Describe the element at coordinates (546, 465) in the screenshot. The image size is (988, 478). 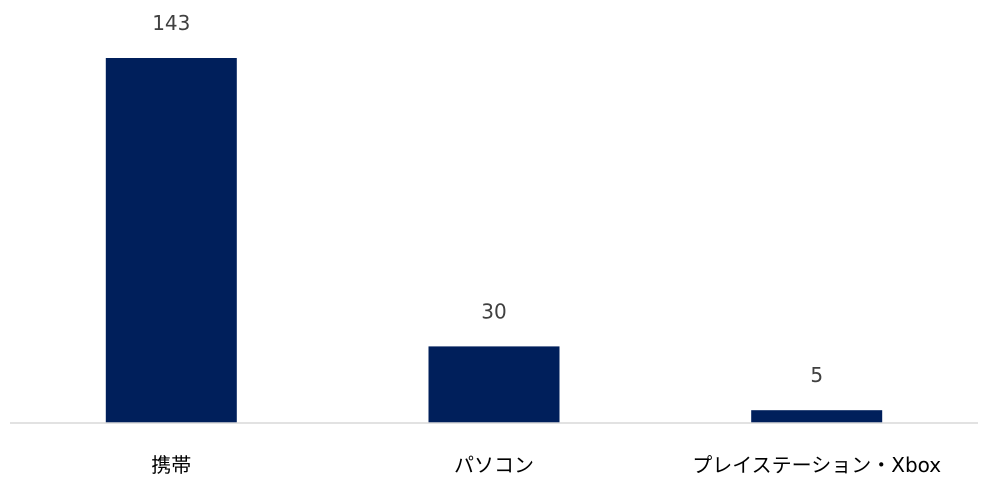
I see `category-labels-group: 携帯 パソコン プレイステーション・Xbox` at that location.